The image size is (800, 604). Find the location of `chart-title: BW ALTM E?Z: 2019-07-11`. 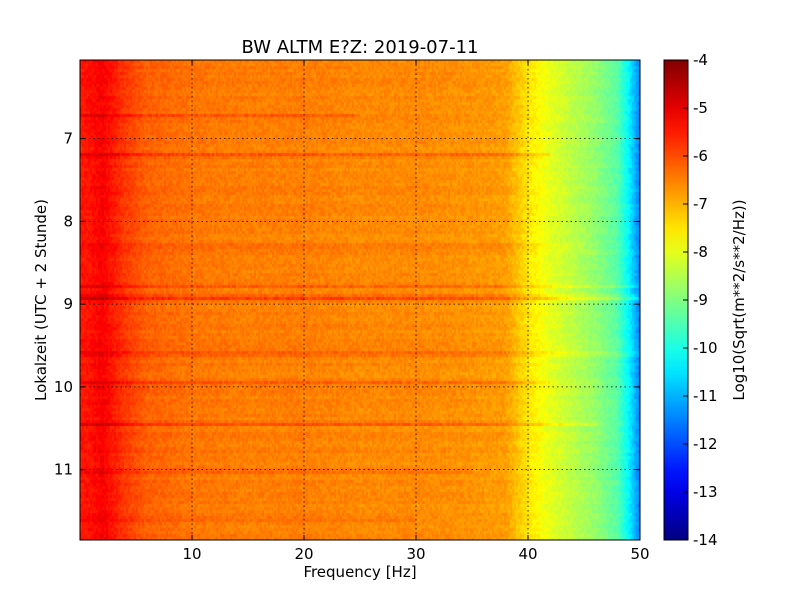

chart-title: BW ALTM E?Z: 2019-07-11 is located at coordinates (360, 47).